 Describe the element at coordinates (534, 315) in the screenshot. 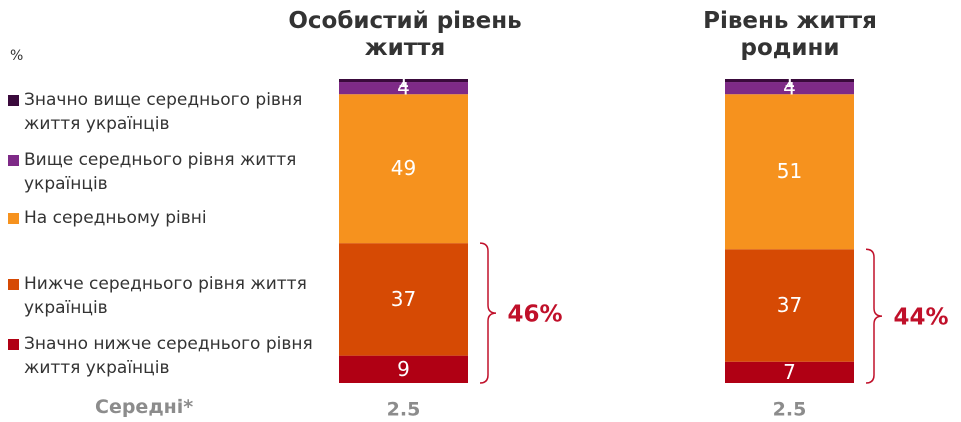

I see `bracket-label: 46%` at that location.